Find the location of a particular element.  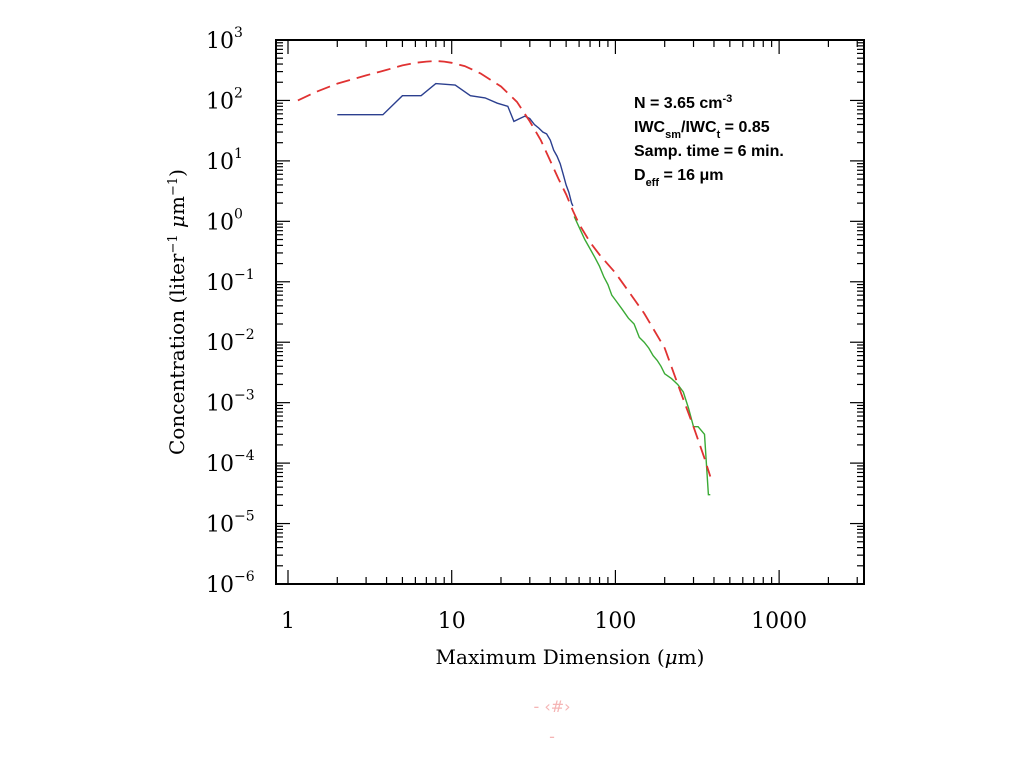

y-tick-label: 10⁻⁴ is located at coordinates (230, 462).